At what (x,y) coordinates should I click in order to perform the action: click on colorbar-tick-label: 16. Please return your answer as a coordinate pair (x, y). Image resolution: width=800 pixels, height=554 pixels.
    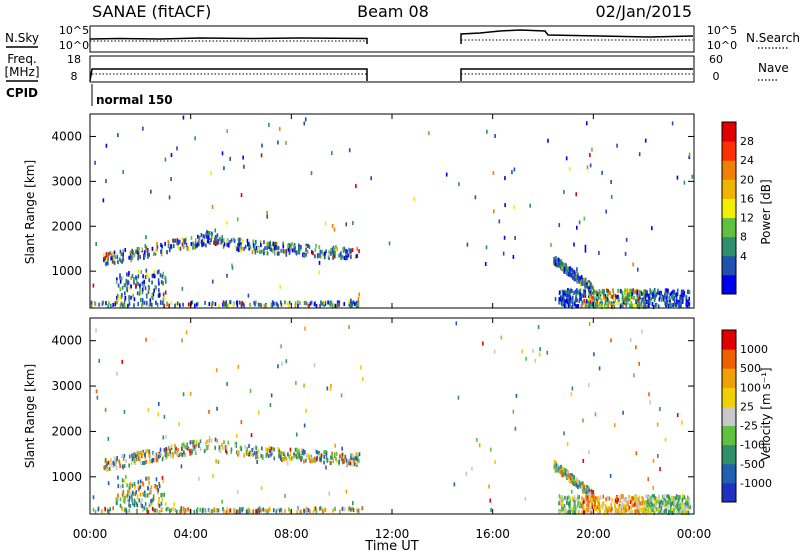
    Looking at the image, I should click on (747, 198).